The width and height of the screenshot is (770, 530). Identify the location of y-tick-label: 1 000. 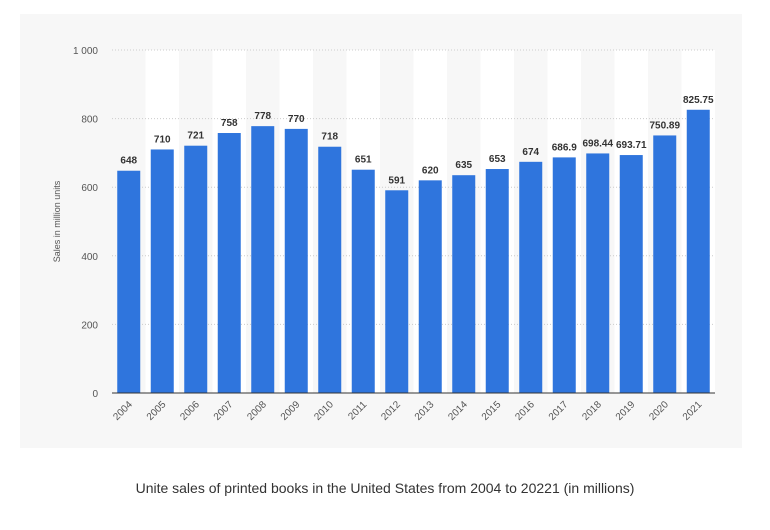
(85, 51).